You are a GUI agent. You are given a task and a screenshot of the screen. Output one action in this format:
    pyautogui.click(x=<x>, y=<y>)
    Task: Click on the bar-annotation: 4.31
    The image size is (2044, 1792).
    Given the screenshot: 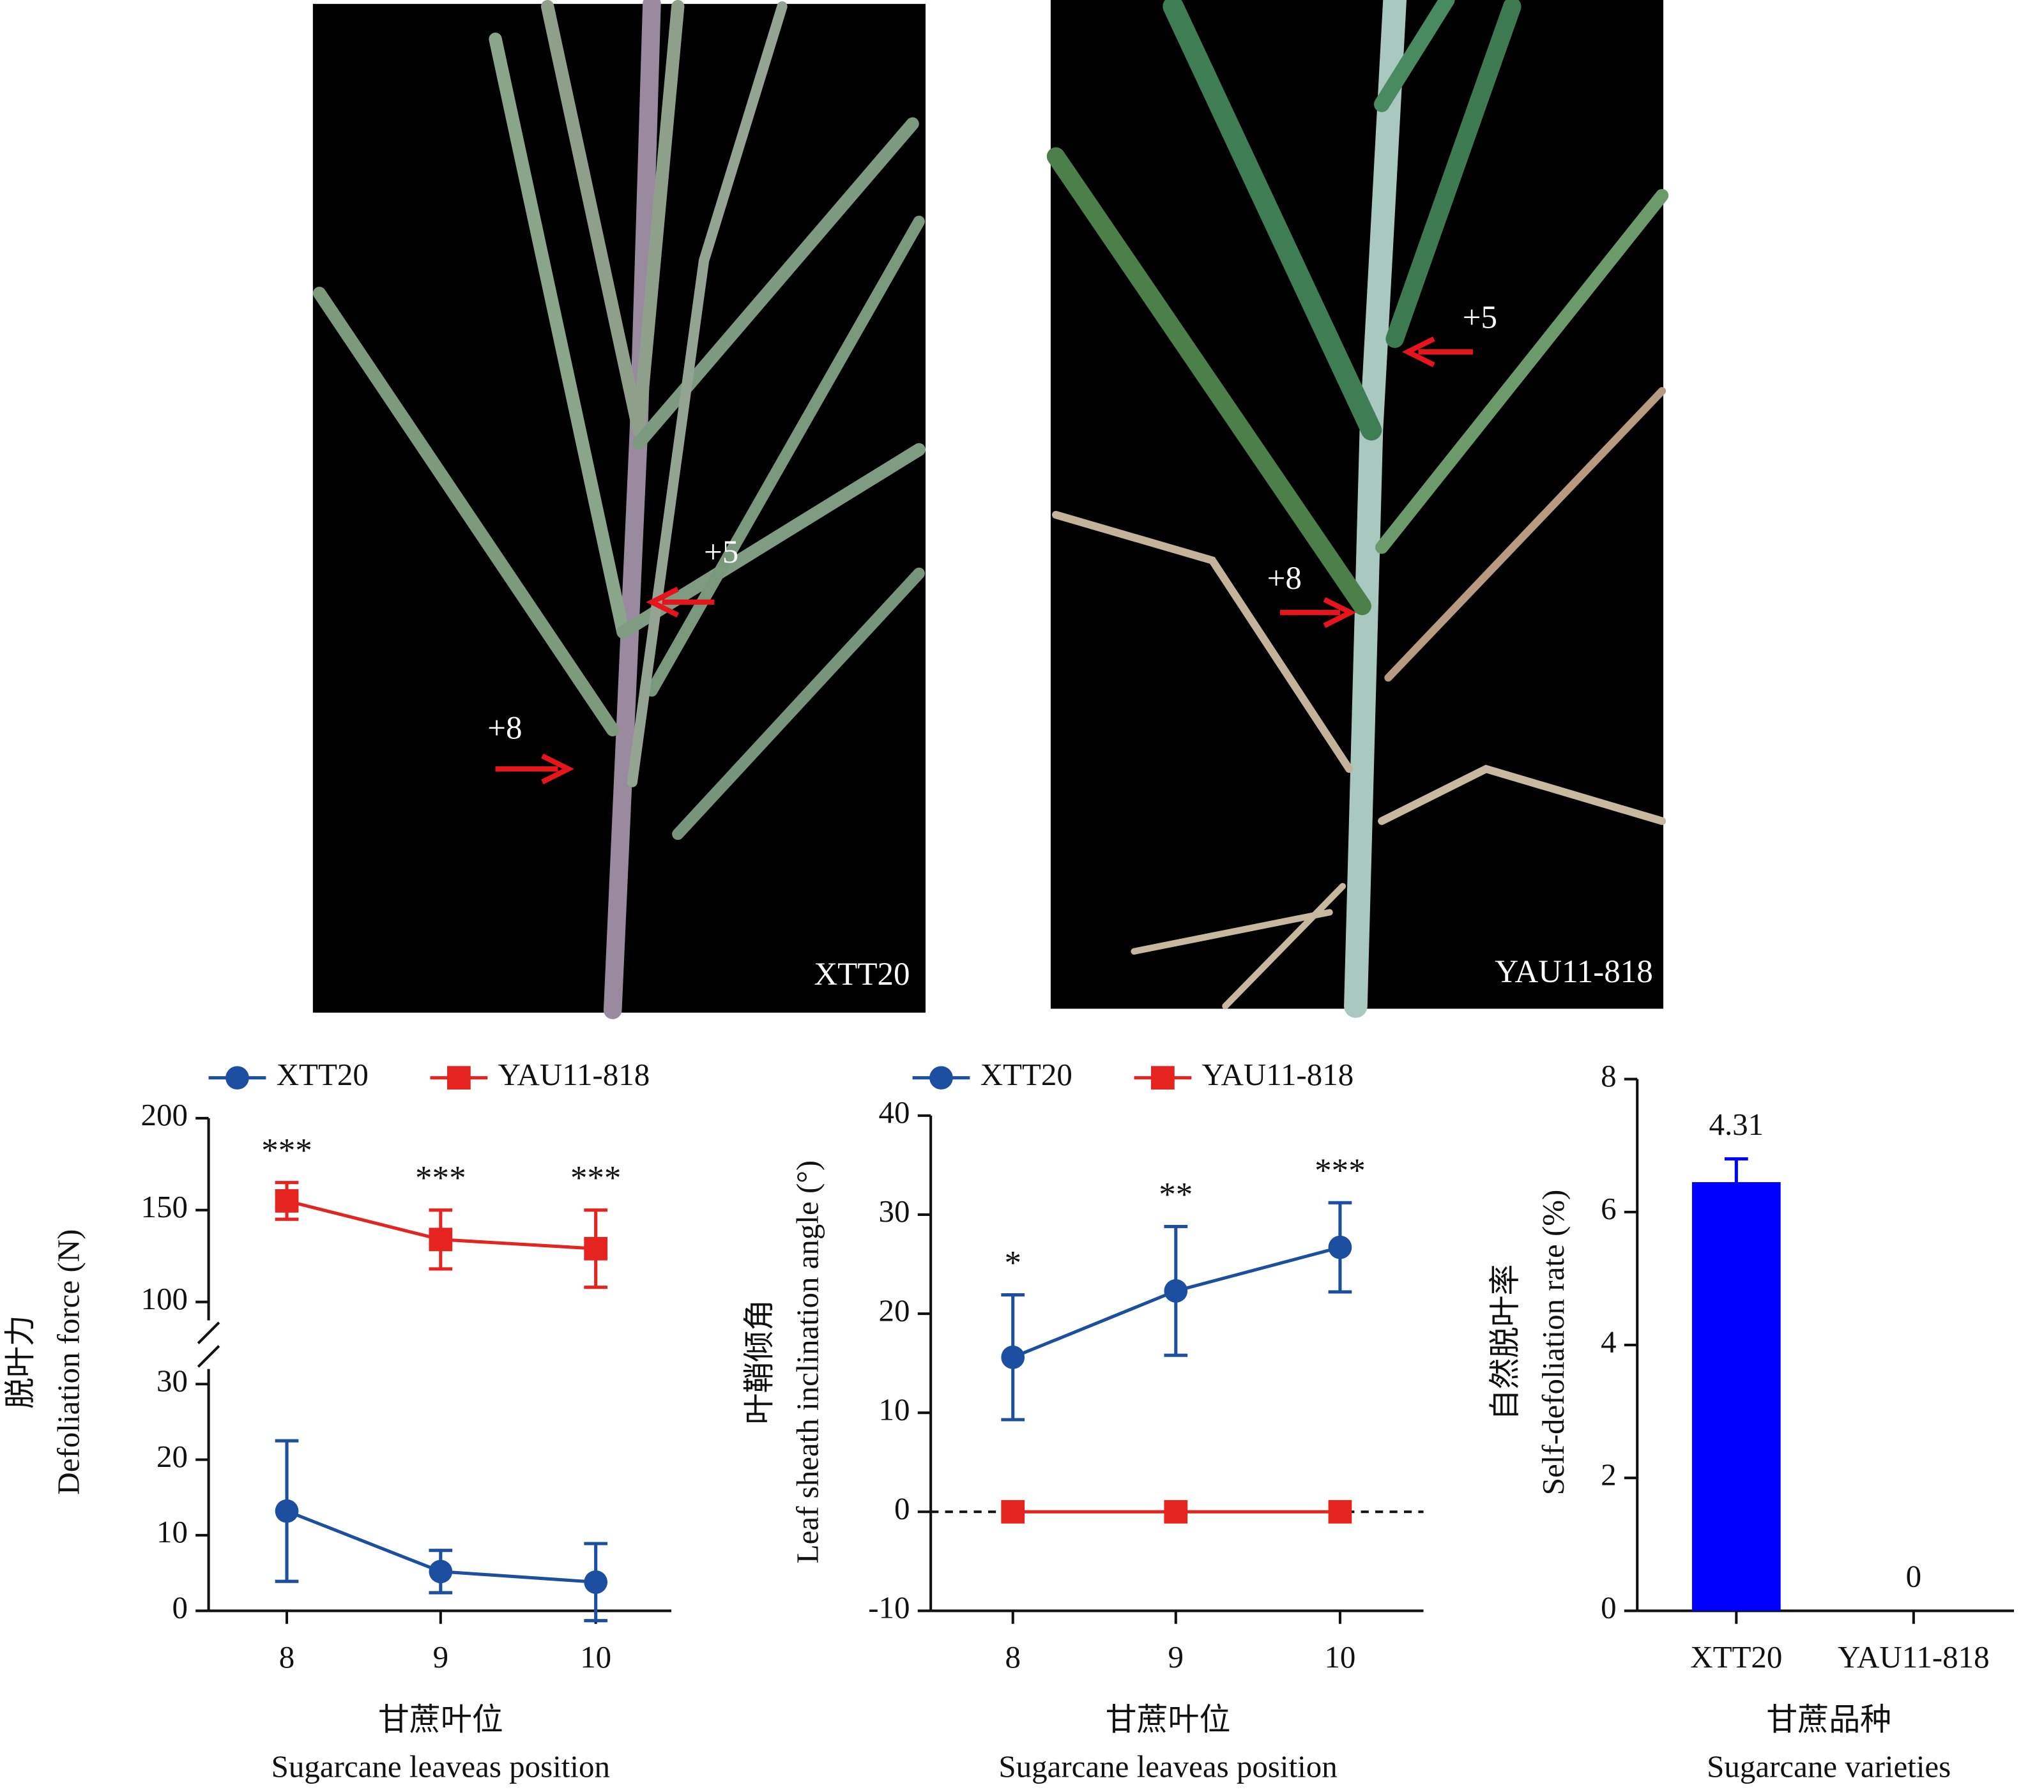 What is the action you would take?
    pyautogui.click(x=1737, y=1124)
    